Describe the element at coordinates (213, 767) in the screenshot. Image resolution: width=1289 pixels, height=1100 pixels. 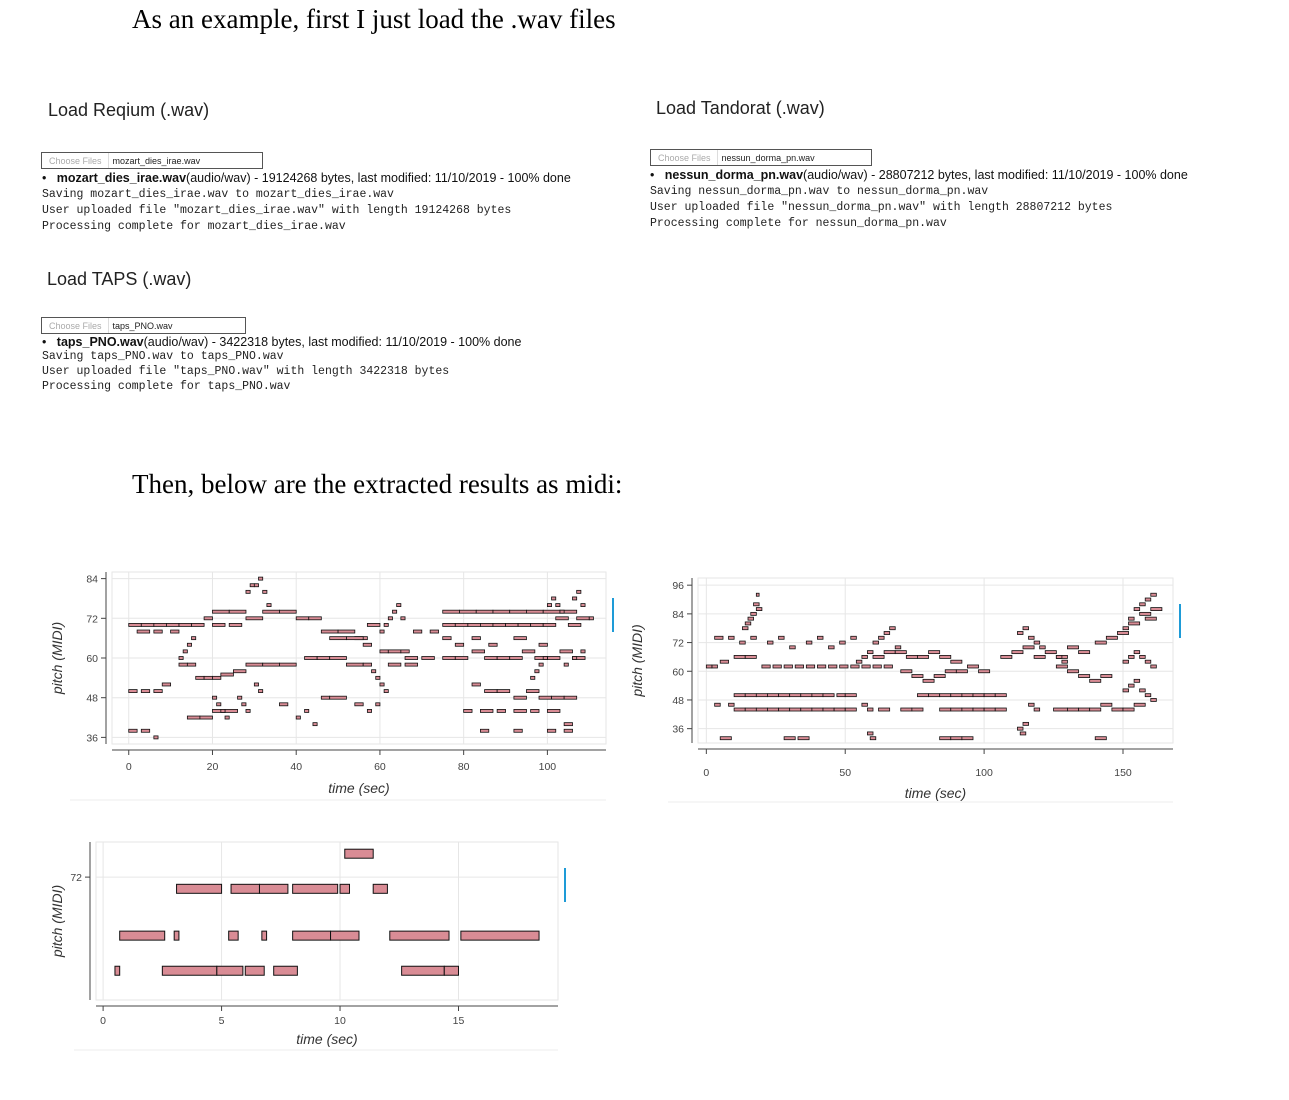
I see `x-tick-label: 20` at that location.